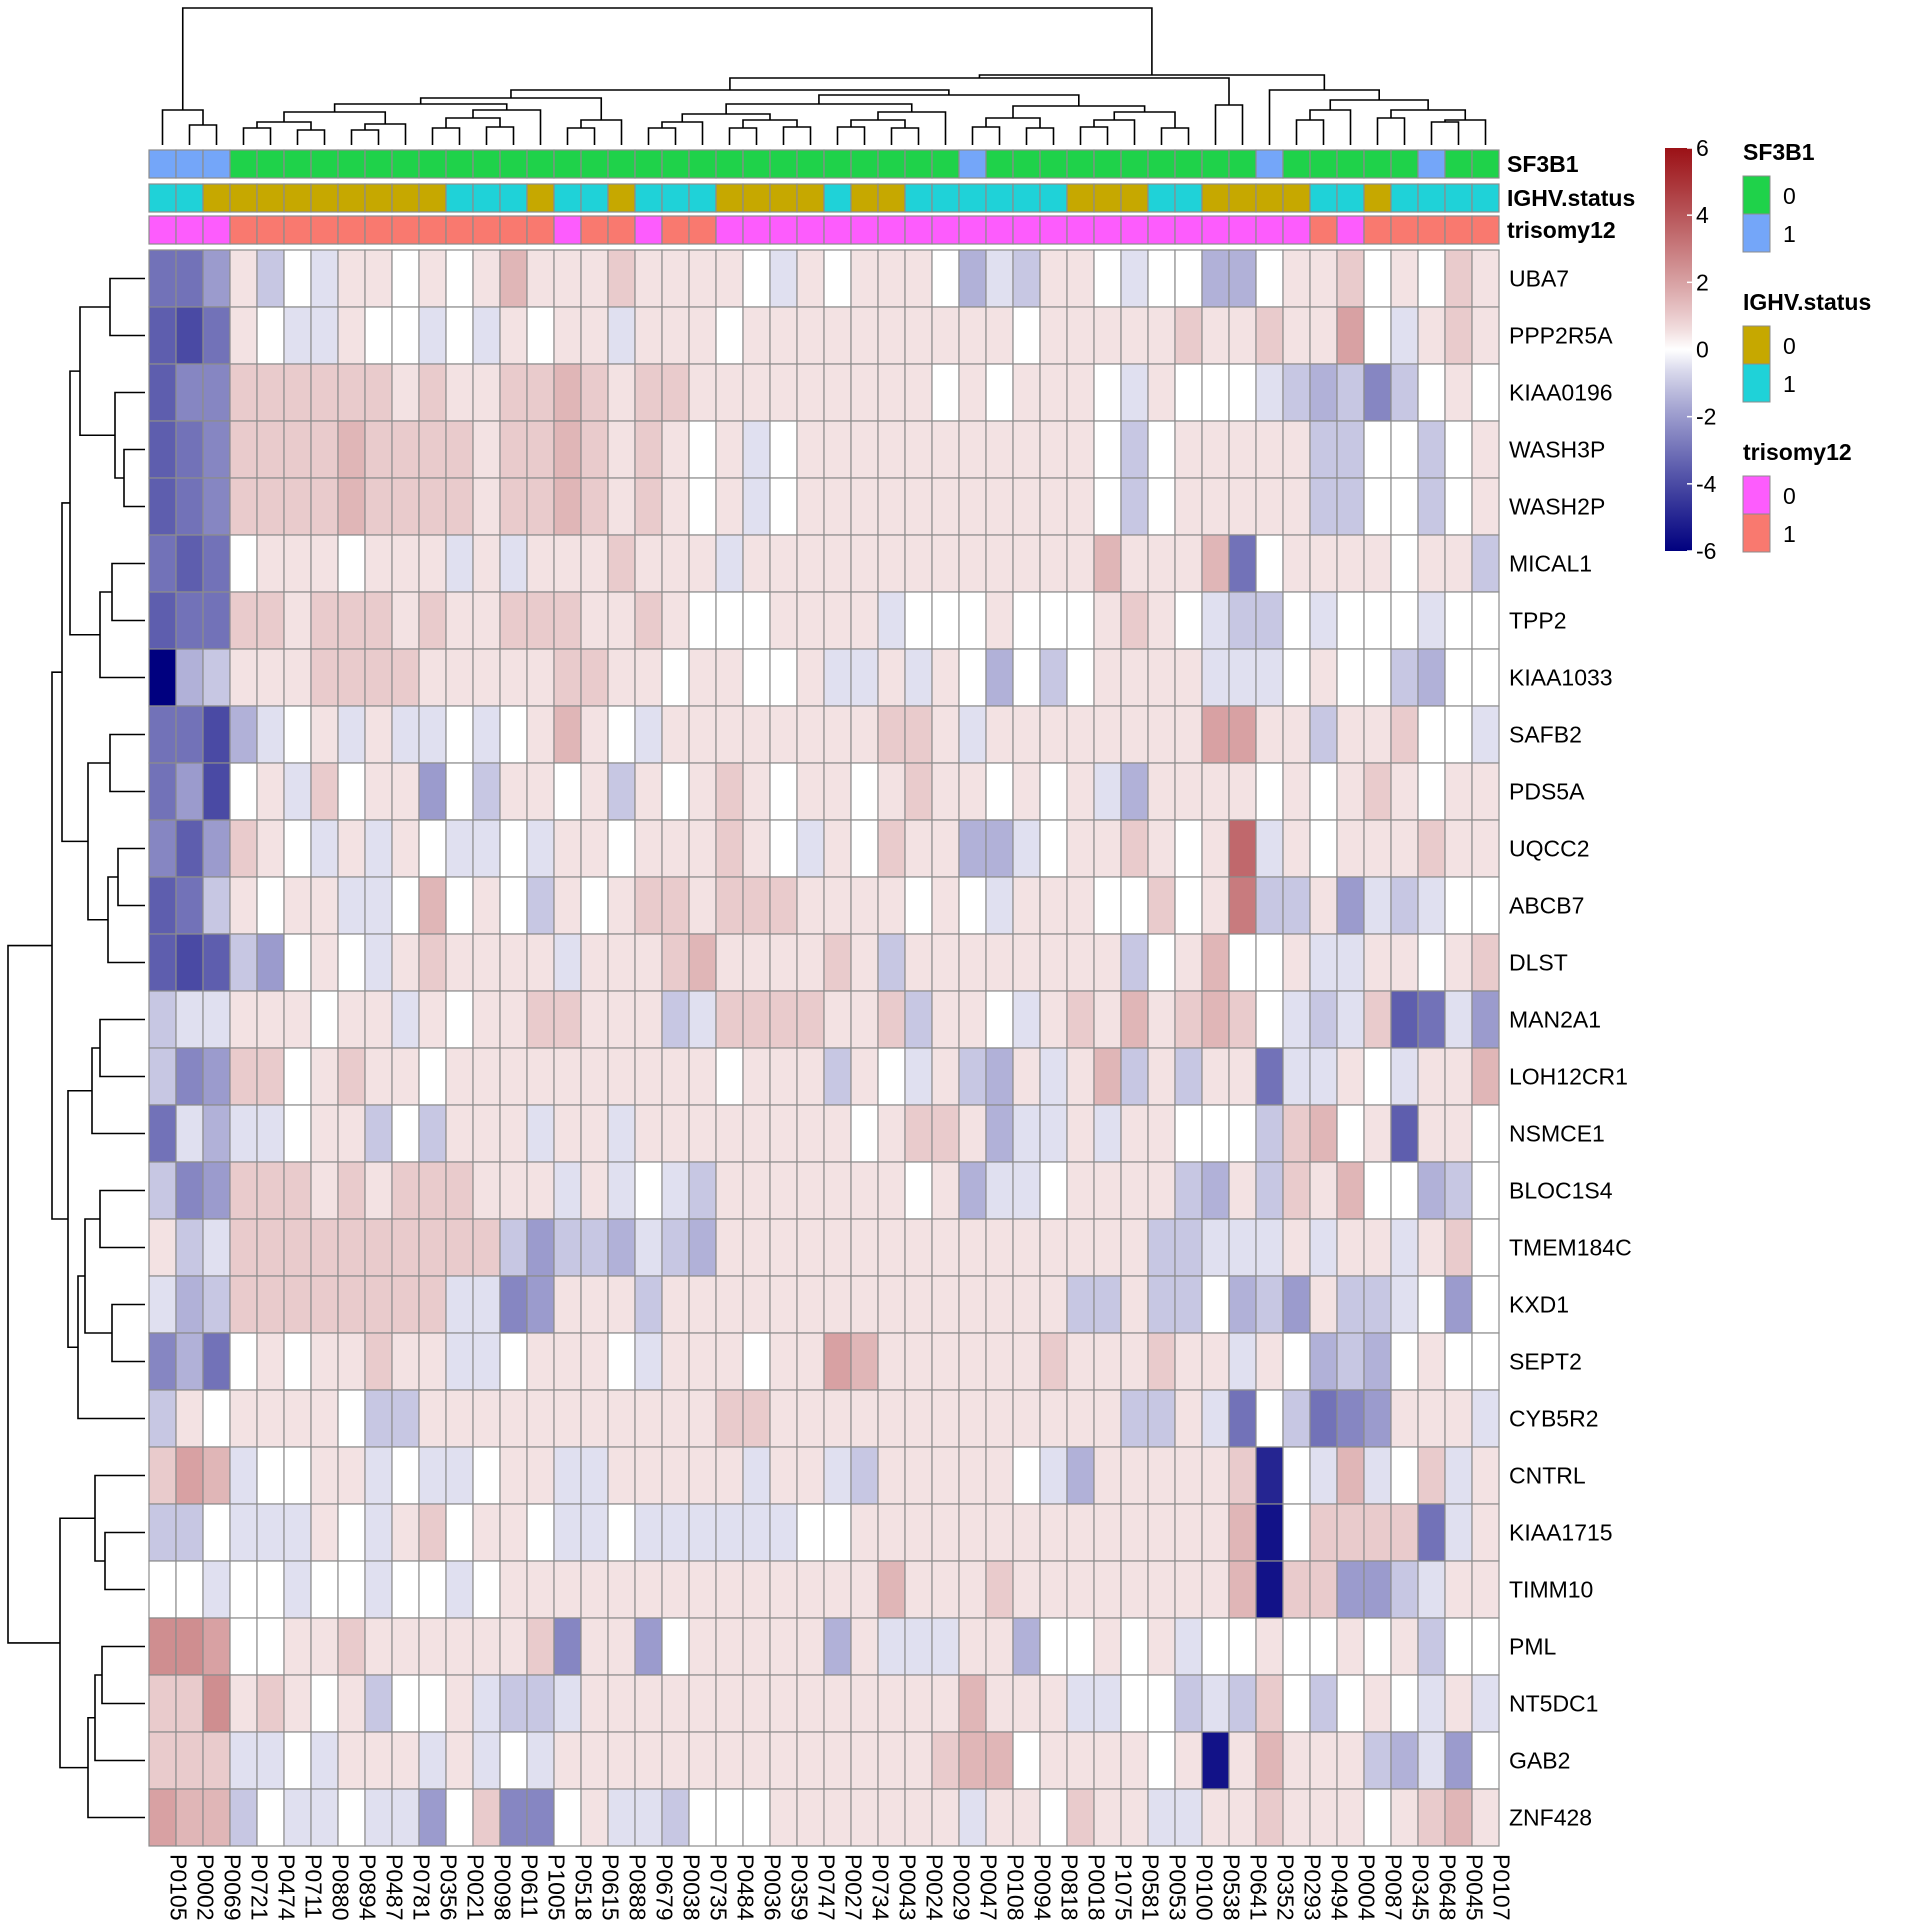 The width and height of the screenshot is (1920, 1925). Describe the element at coordinates (1807, 302) in the screenshot. I see `legend-title: IGHV.status` at that location.